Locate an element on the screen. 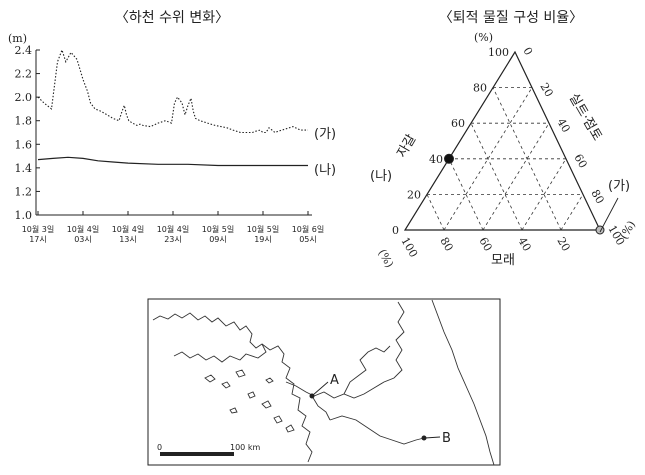 The image size is (645, 475). gravel-tick-label: 100 is located at coordinates (498, 52).